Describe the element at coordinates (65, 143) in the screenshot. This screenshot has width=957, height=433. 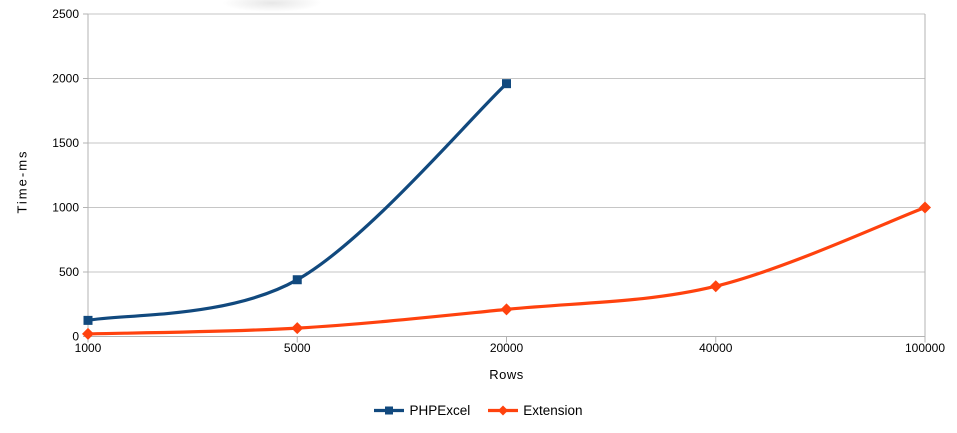
I see `y-tick-label: 1500` at that location.